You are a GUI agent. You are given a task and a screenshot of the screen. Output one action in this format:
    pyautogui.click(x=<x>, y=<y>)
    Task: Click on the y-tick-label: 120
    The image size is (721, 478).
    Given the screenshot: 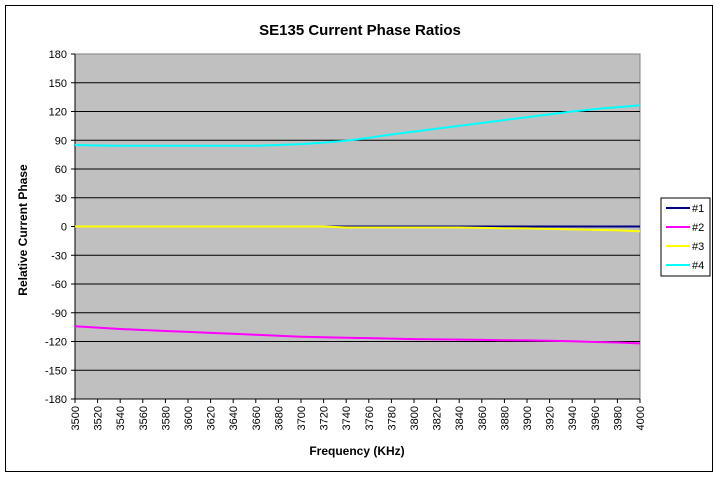 What is the action you would take?
    pyautogui.click(x=58, y=113)
    